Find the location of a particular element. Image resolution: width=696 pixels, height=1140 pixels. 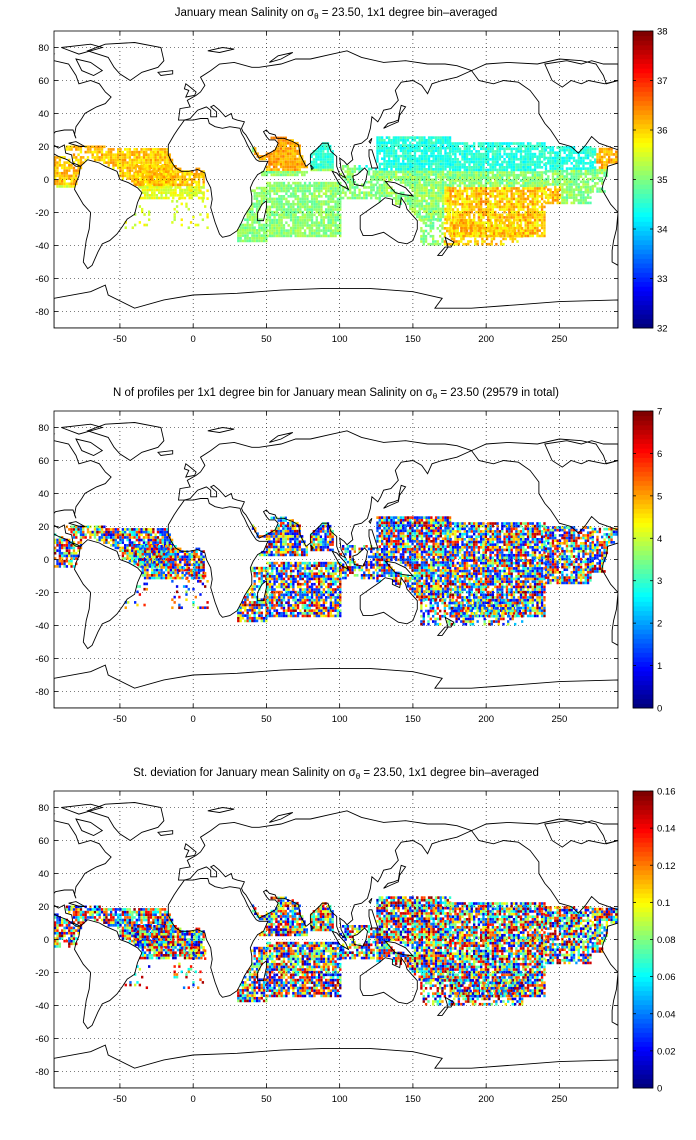

colorbar-segment is located at coordinates (643, 154).